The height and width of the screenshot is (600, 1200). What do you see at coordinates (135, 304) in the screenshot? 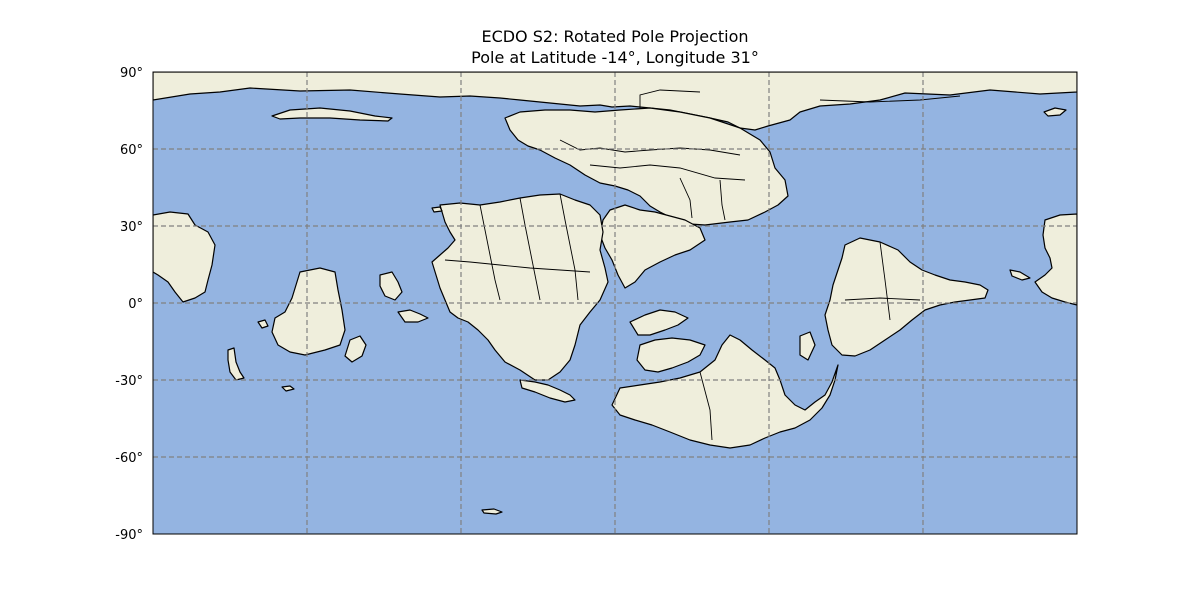
I see `latitude-tick-label: 0°` at bounding box center [135, 304].